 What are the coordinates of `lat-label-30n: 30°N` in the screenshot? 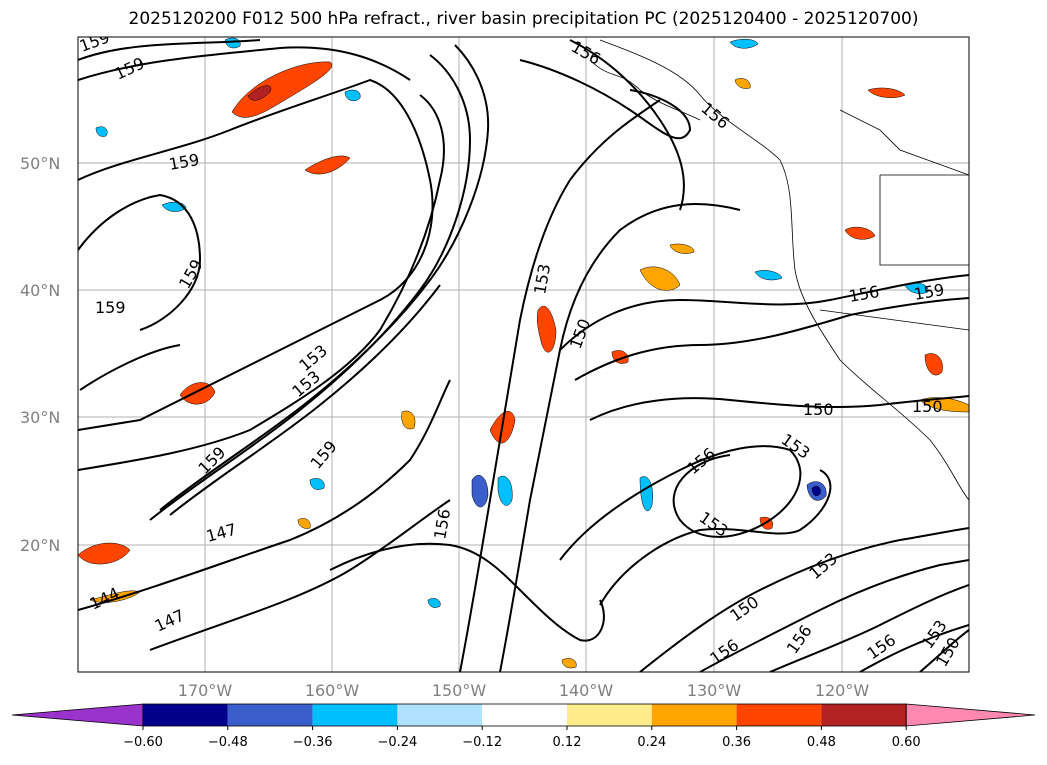 It's located at (40, 417).